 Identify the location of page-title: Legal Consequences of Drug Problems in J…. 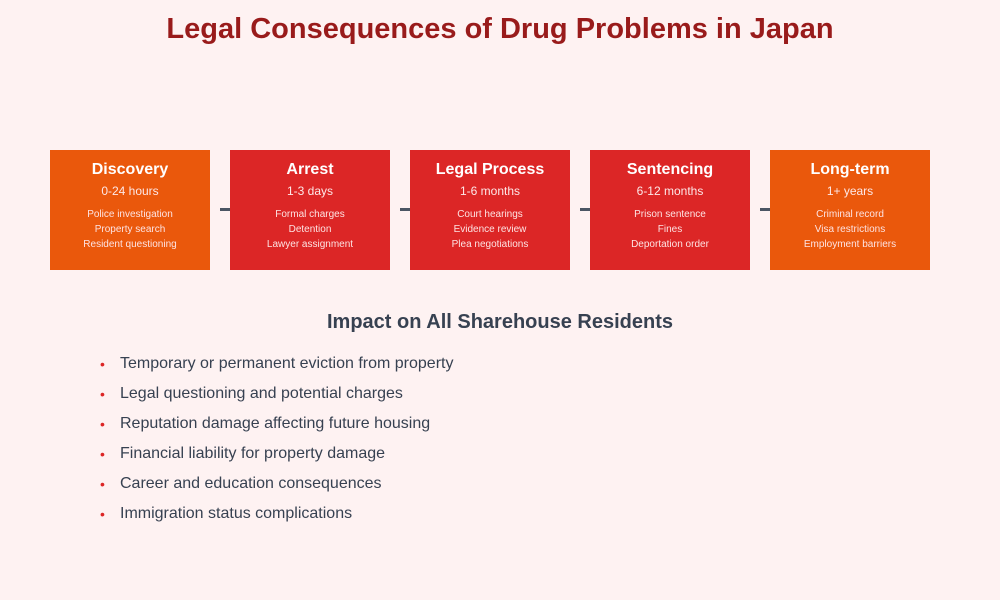
(500, 29).